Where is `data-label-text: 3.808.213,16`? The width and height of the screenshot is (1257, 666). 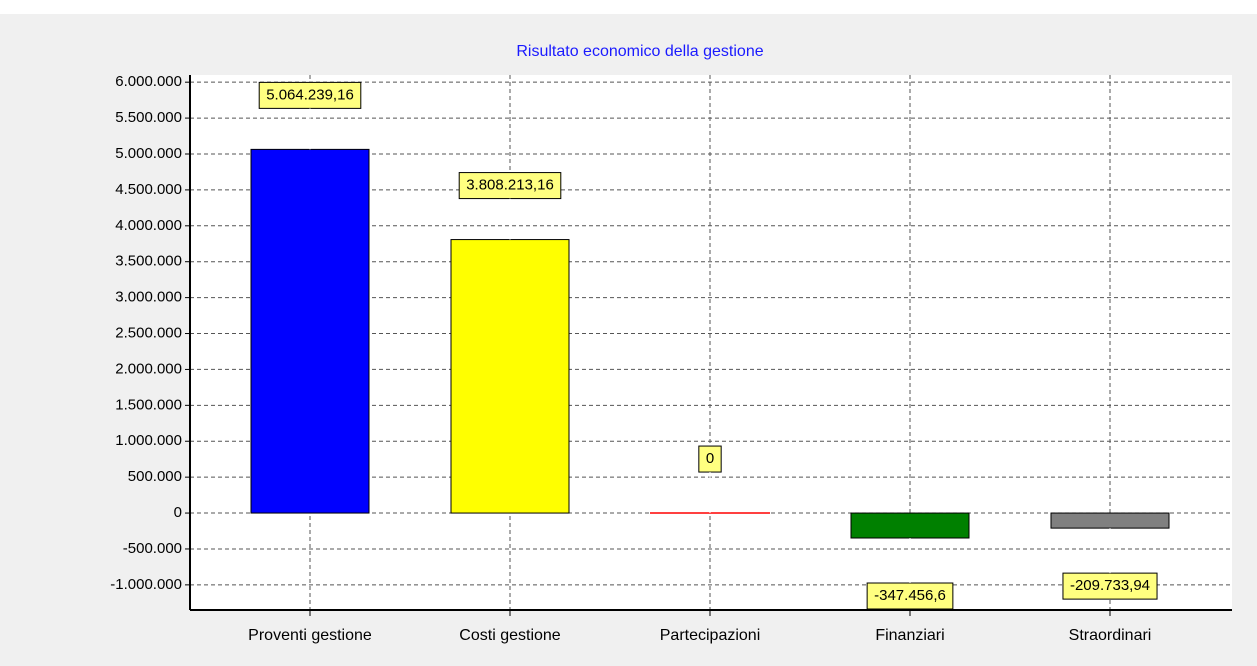
data-label-text: 3.808.213,16 is located at coordinates (510, 185).